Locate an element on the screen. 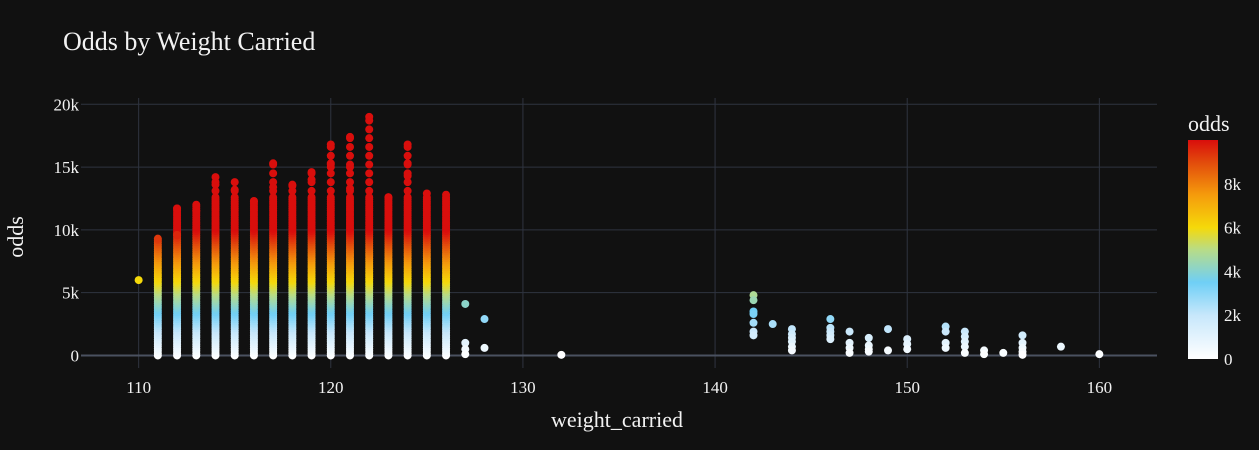 The height and width of the screenshot is (450, 1259). colorbar-title: odds is located at coordinates (1209, 123).